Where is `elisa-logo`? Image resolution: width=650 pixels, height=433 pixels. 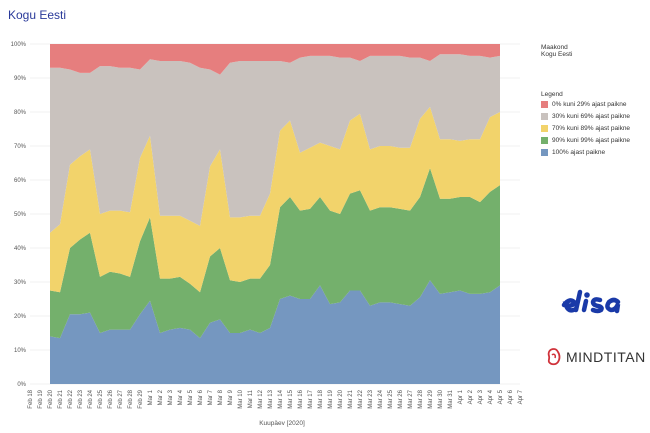
elisa-logo is located at coordinates (591, 305).